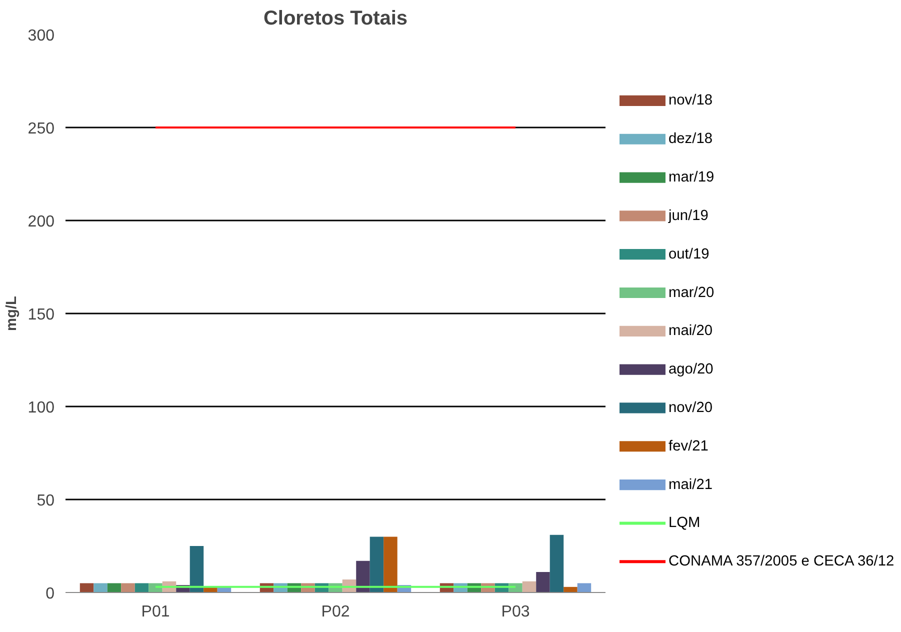 Image resolution: width=901 pixels, height=632 pixels. What do you see at coordinates (41, 222) in the screenshot?
I see `y-tick-label: 200` at bounding box center [41, 222].